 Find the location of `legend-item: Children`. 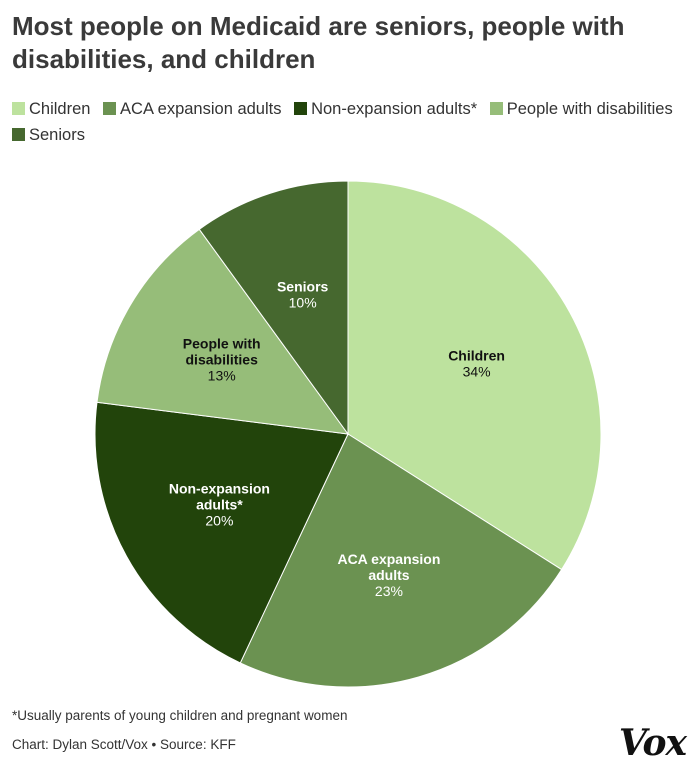

legend-item: Children is located at coordinates (51, 109).